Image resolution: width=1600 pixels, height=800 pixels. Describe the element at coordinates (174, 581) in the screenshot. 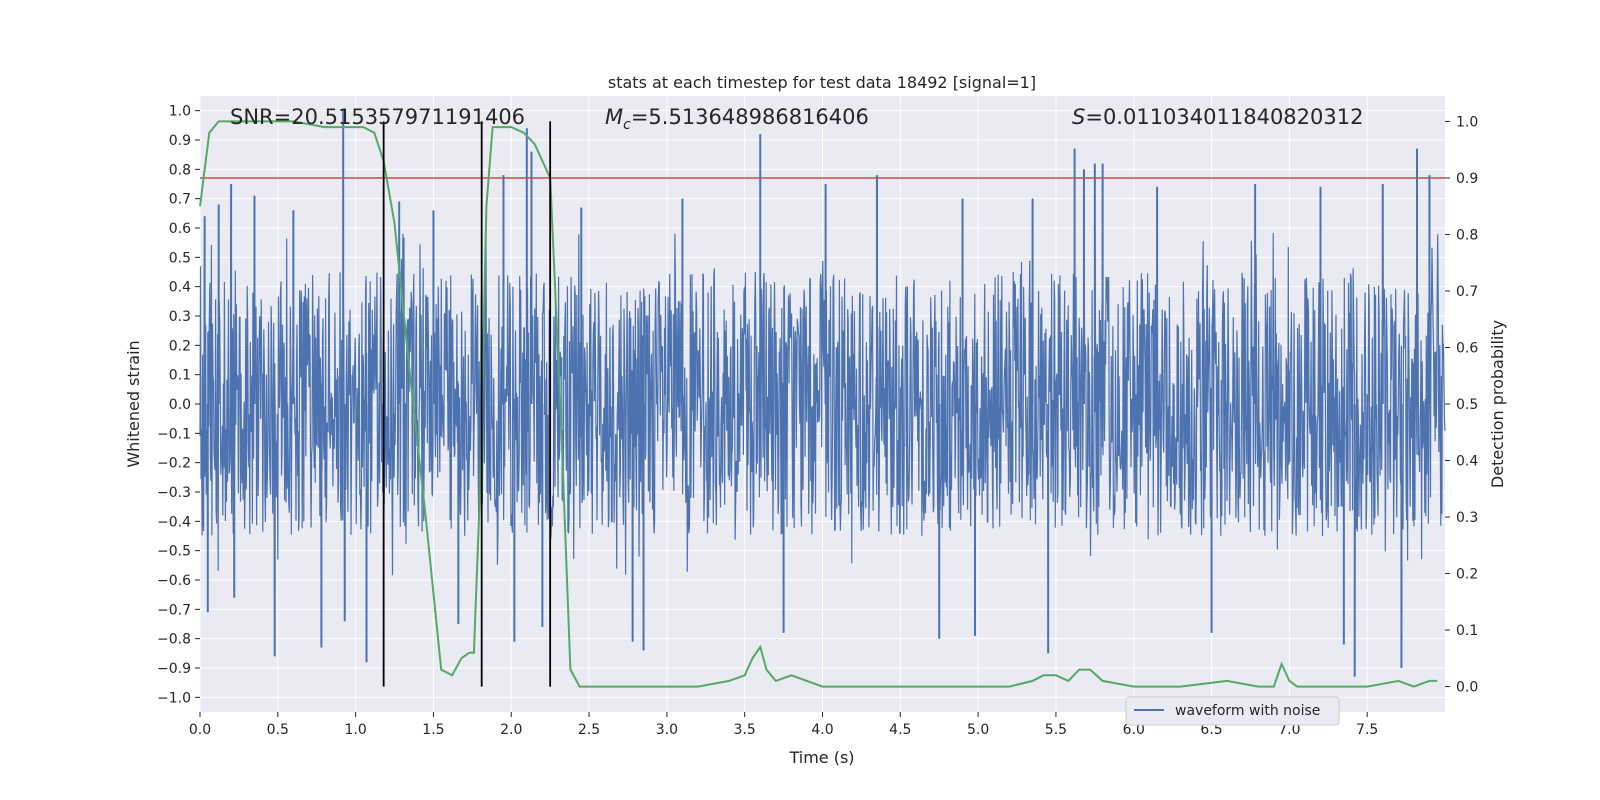

I see `y-tick-label: −0.6` at that location.